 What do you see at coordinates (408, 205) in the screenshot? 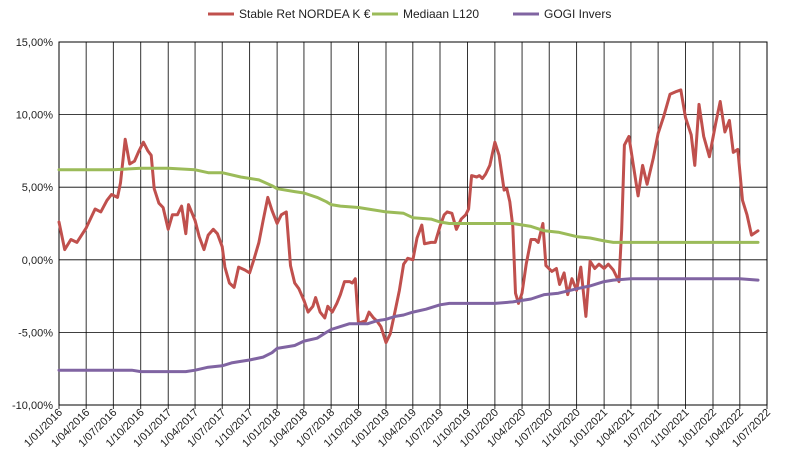
I see `mediaan-l120-line` at bounding box center [408, 205].